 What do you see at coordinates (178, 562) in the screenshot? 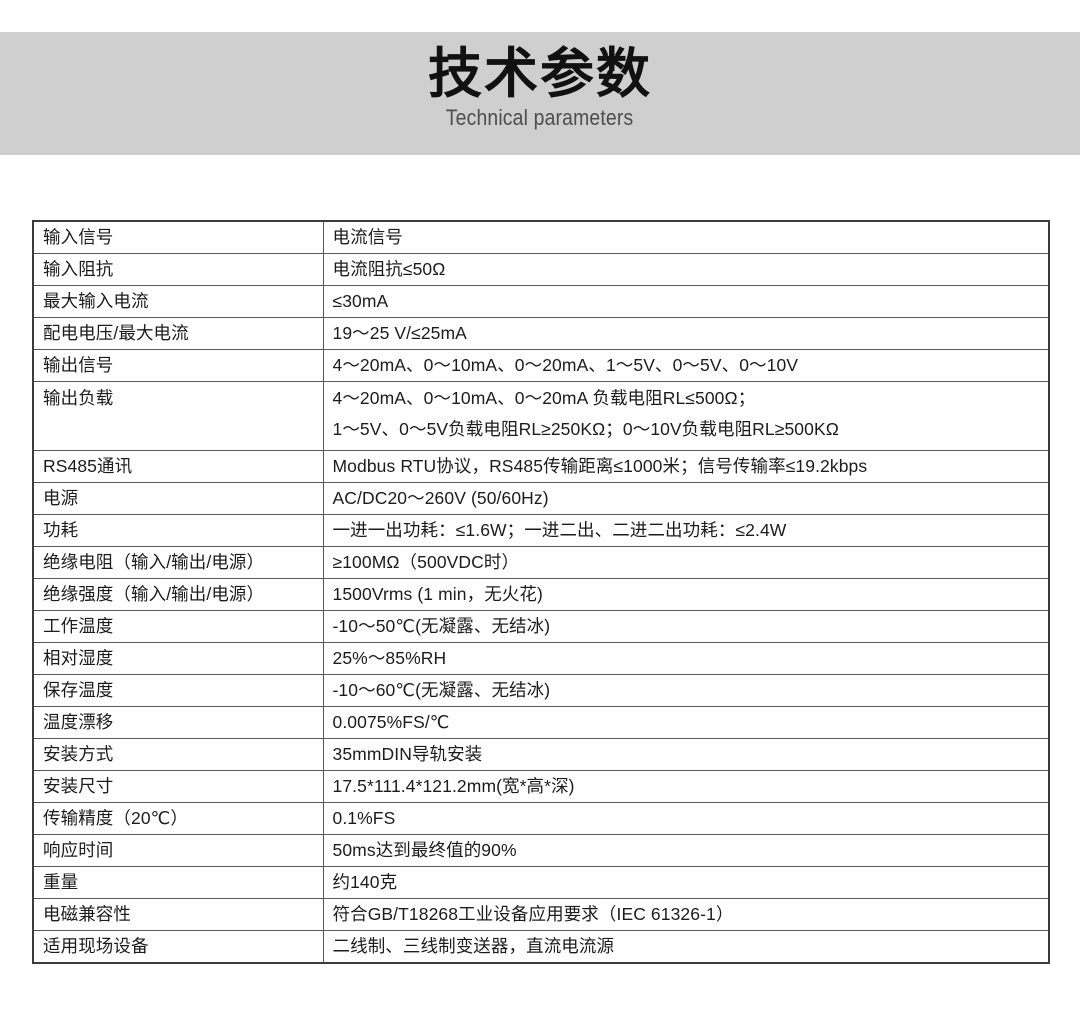
I see `spec-label: 绝缘电阻（输入/输出/电源）` at bounding box center [178, 562].